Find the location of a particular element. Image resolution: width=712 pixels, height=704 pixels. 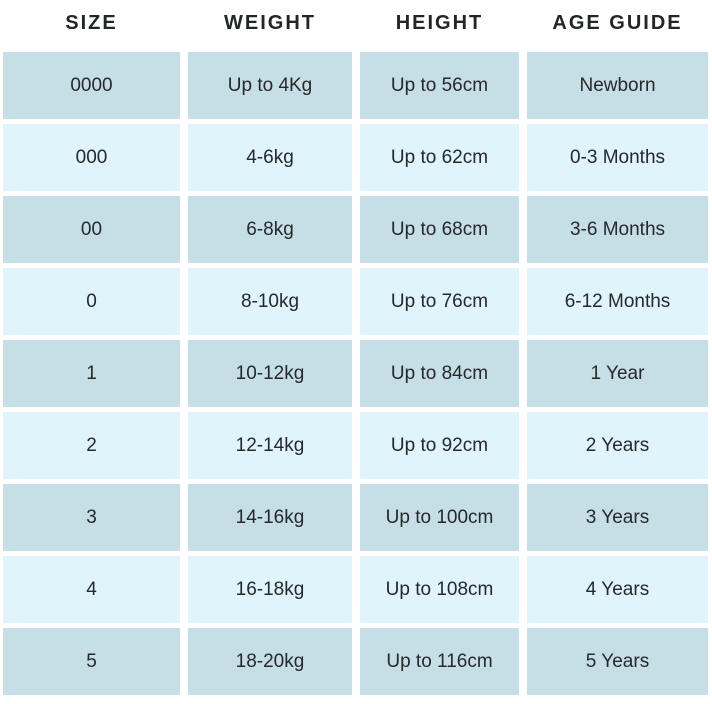

age-cell: 3 Years is located at coordinates (617, 517).